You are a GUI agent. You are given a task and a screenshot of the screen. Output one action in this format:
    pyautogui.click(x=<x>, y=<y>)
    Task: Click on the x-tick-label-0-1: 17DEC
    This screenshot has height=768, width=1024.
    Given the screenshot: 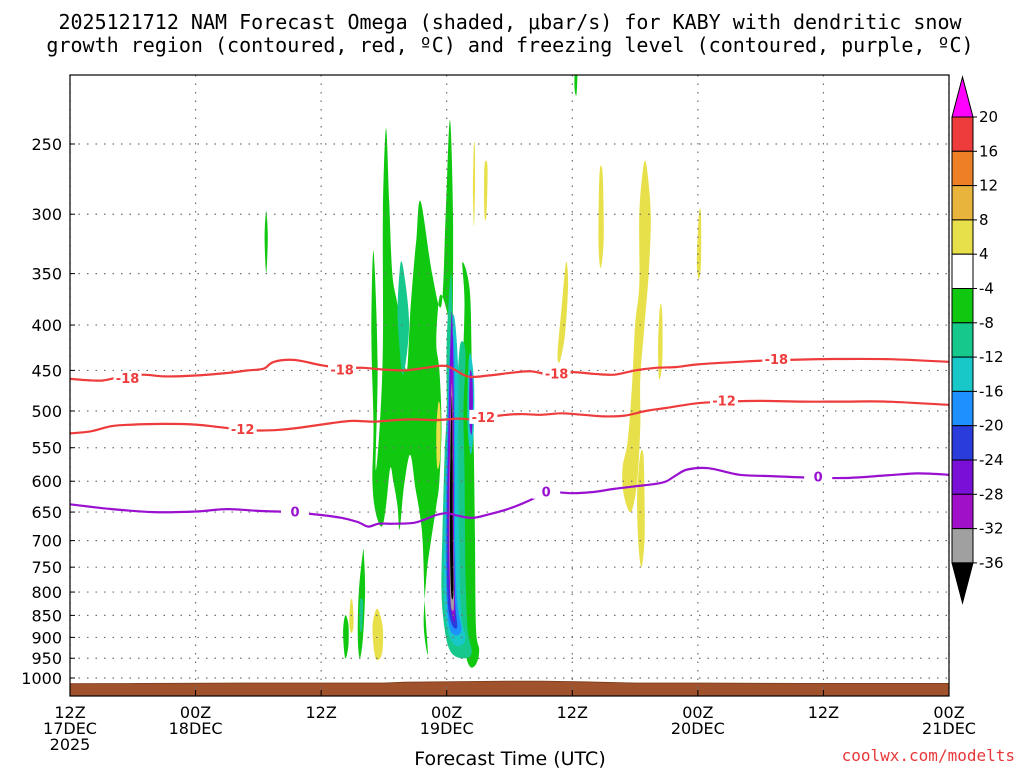 What is the action you would take?
    pyautogui.click(x=70, y=728)
    